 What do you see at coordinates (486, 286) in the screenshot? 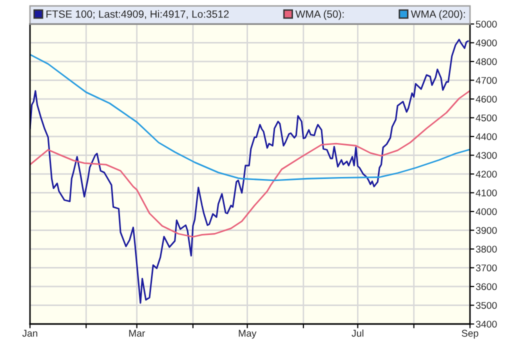
I see `y-tick-label: 3600` at bounding box center [486, 286].